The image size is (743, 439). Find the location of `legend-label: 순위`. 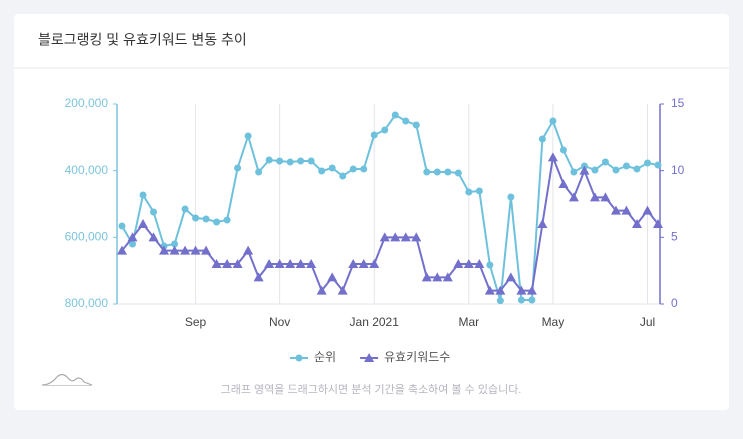

legend-label: 순위 is located at coordinates (325, 357).